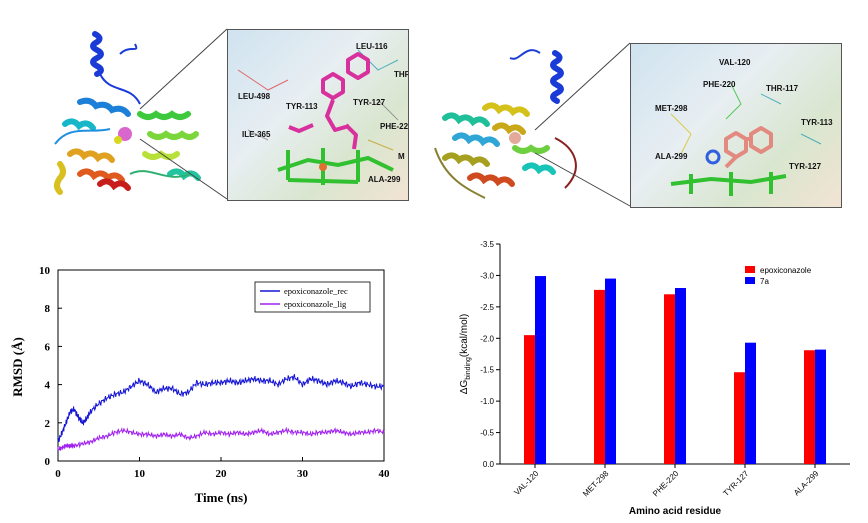 The height and width of the screenshot is (523, 868). Describe the element at coordinates (505, 124) in the screenshot. I see `protein-cartoon-b` at that location.